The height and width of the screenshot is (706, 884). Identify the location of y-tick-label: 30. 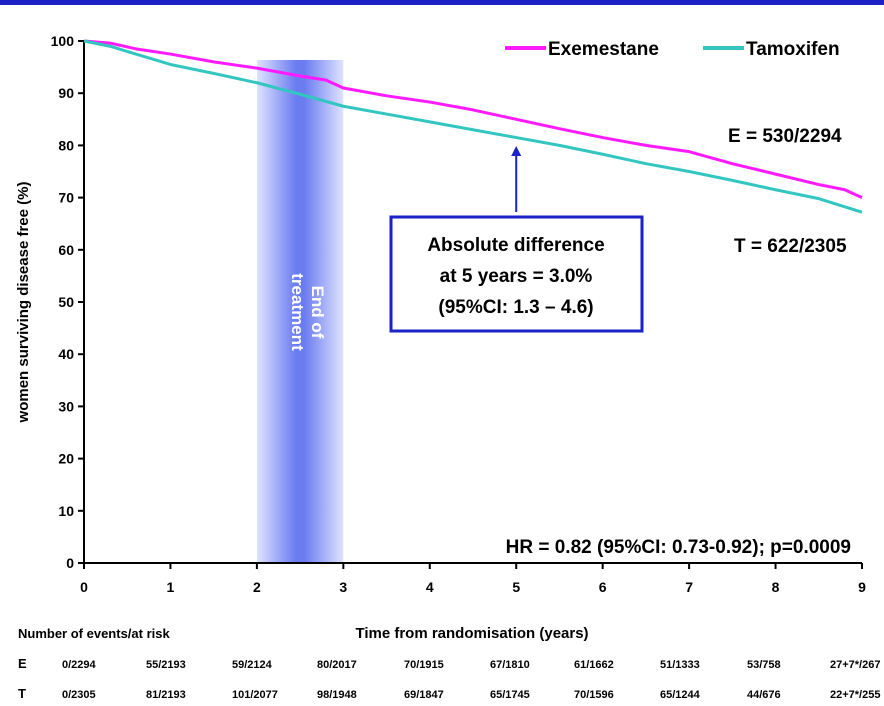
(66, 406).